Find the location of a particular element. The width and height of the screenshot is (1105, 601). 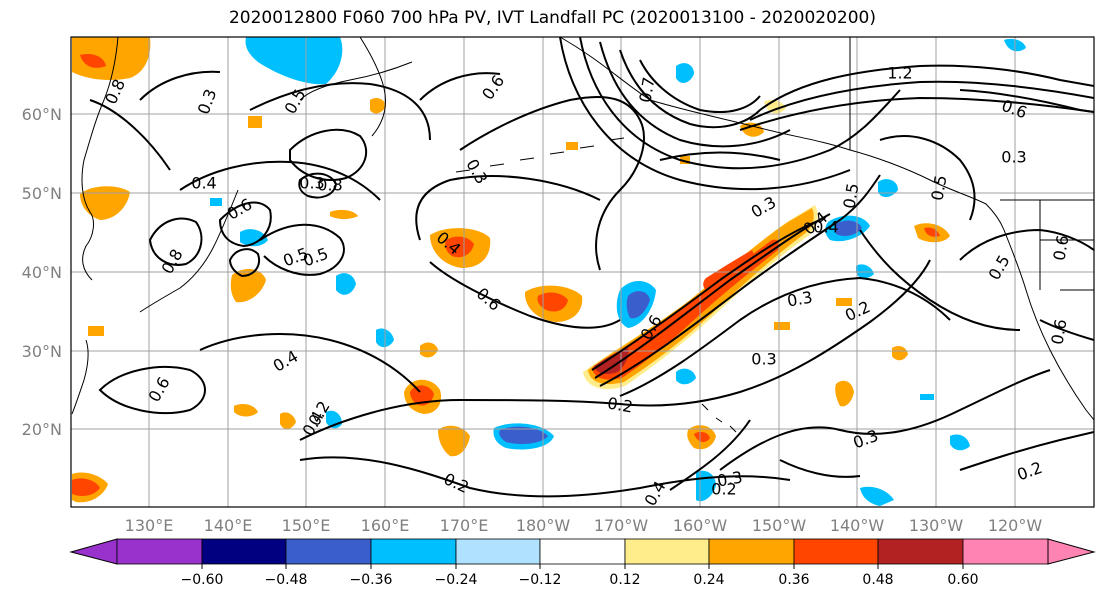

contour-0.7 is located at coordinates (690, 89).